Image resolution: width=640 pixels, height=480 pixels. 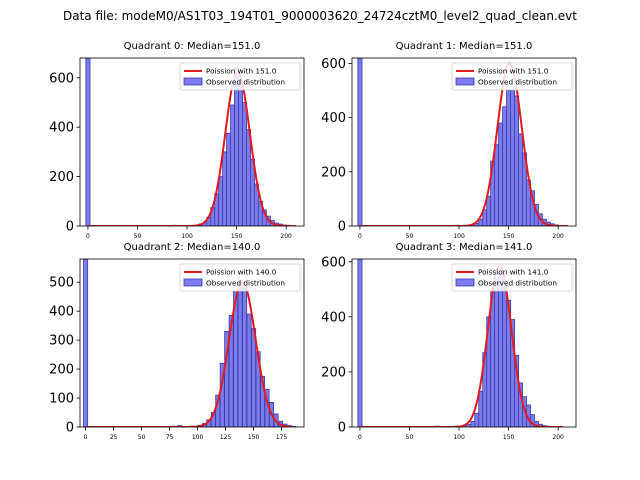 What do you see at coordinates (226, 437) in the screenshot?
I see `x-tick-label: 125` at bounding box center [226, 437].